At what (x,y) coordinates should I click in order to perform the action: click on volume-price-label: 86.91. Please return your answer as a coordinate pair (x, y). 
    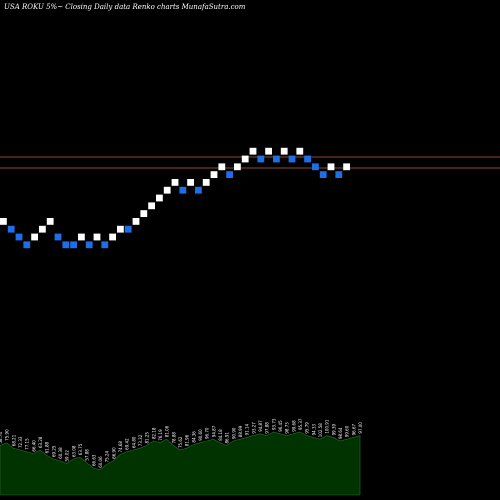
    Looking at the image, I should click on (227, 438).